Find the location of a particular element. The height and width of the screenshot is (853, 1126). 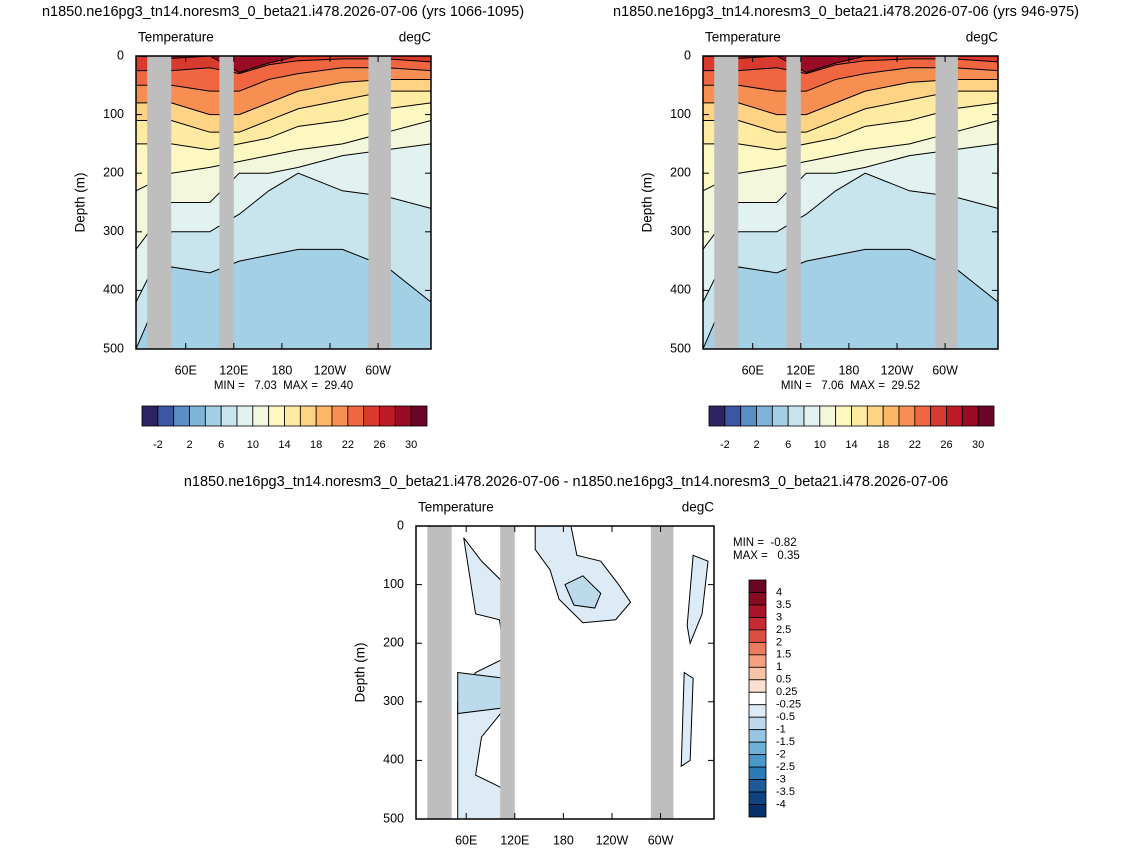

contour-band is located at coordinates (283, 65).